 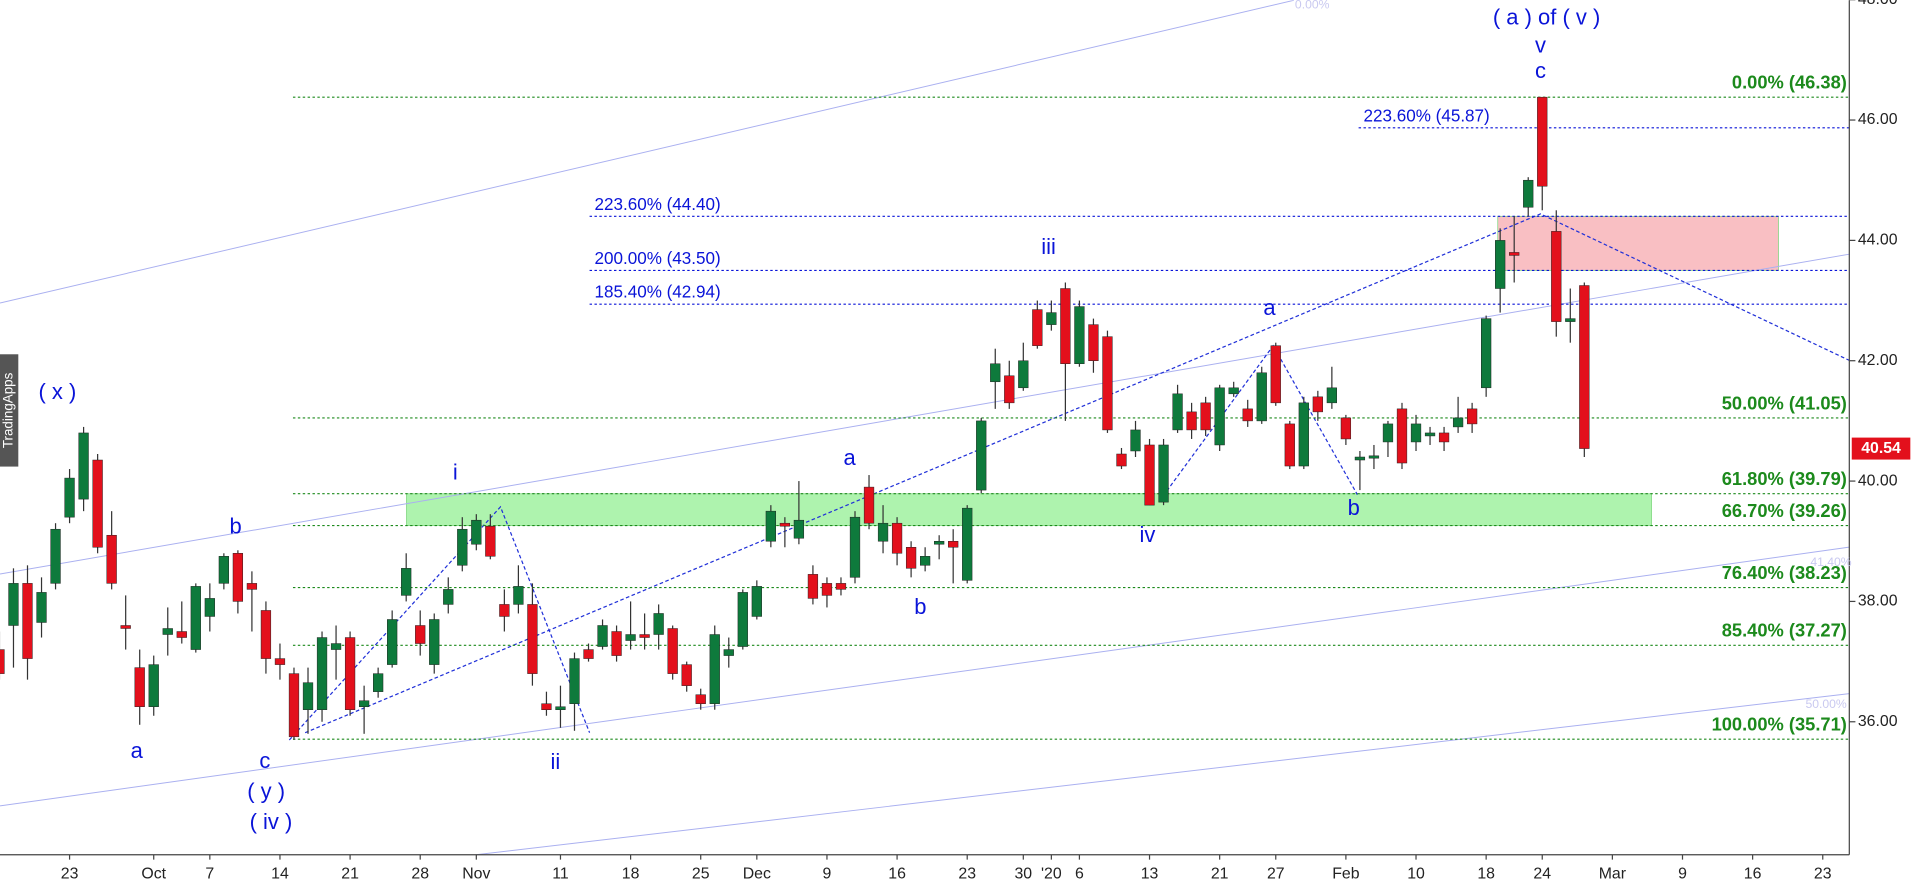 I want to click on x-tick-label: 9, so click(x=827, y=873).